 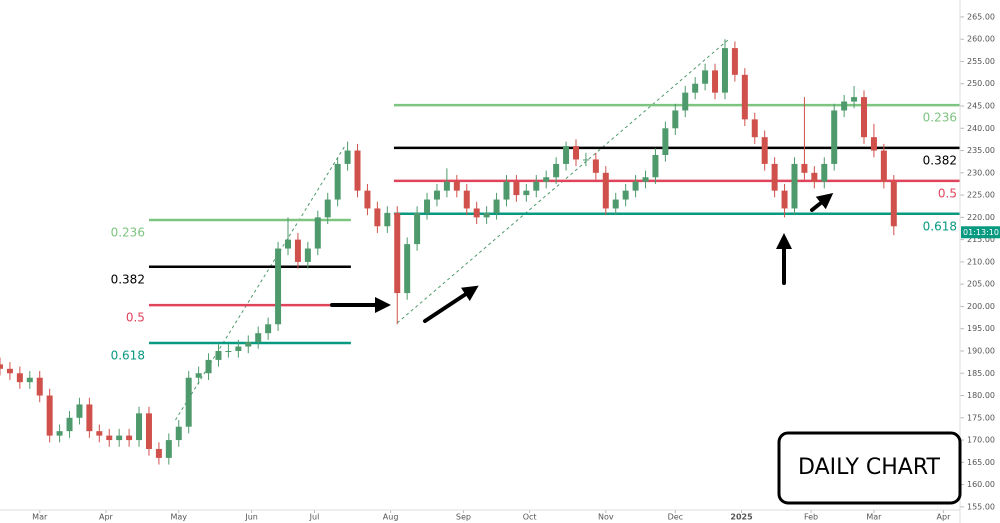 What do you see at coordinates (981, 417) in the screenshot?
I see `y-tick-label: 175.00` at bounding box center [981, 417].